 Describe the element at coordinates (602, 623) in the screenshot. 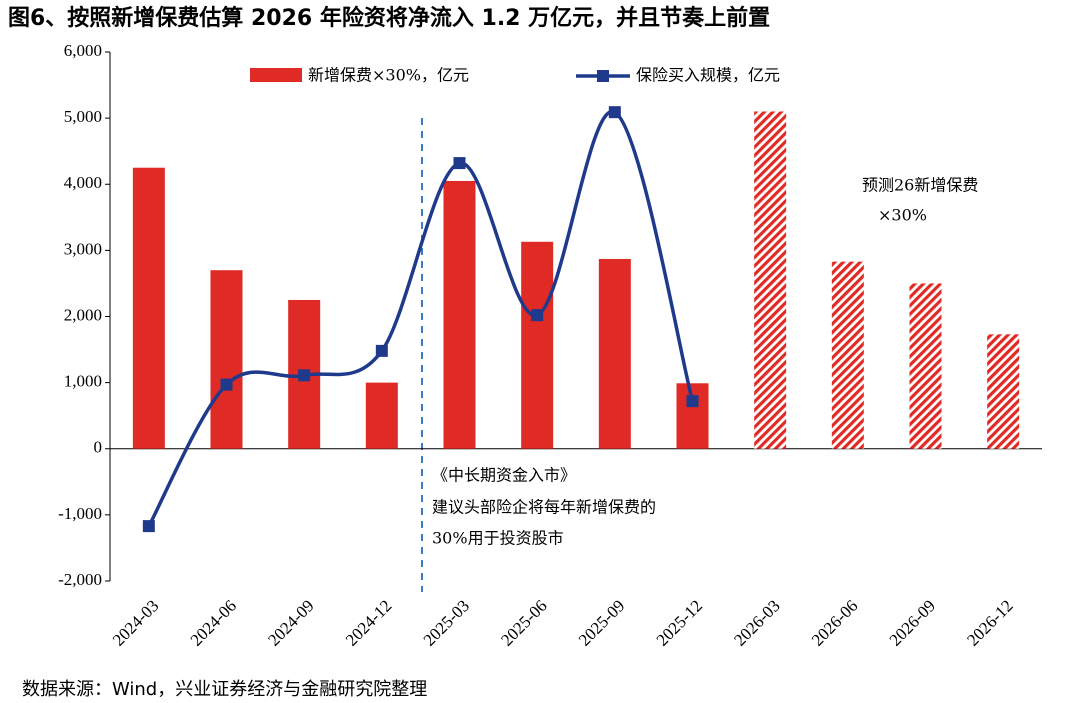

I see `x-tick-label: 2025-09` at that location.